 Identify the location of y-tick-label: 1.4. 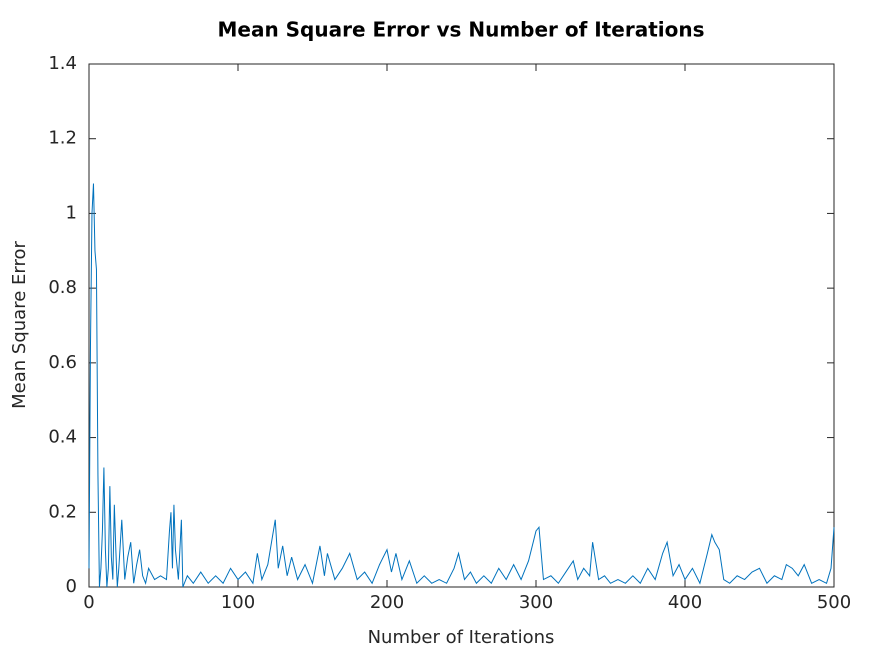
(62, 63).